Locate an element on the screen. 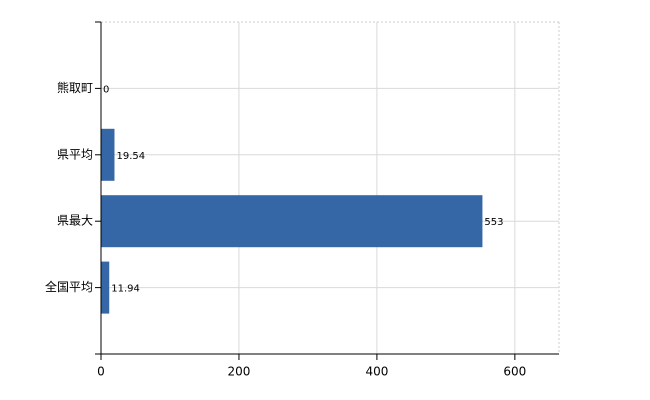  x-tick-label: 200 is located at coordinates (238, 372).